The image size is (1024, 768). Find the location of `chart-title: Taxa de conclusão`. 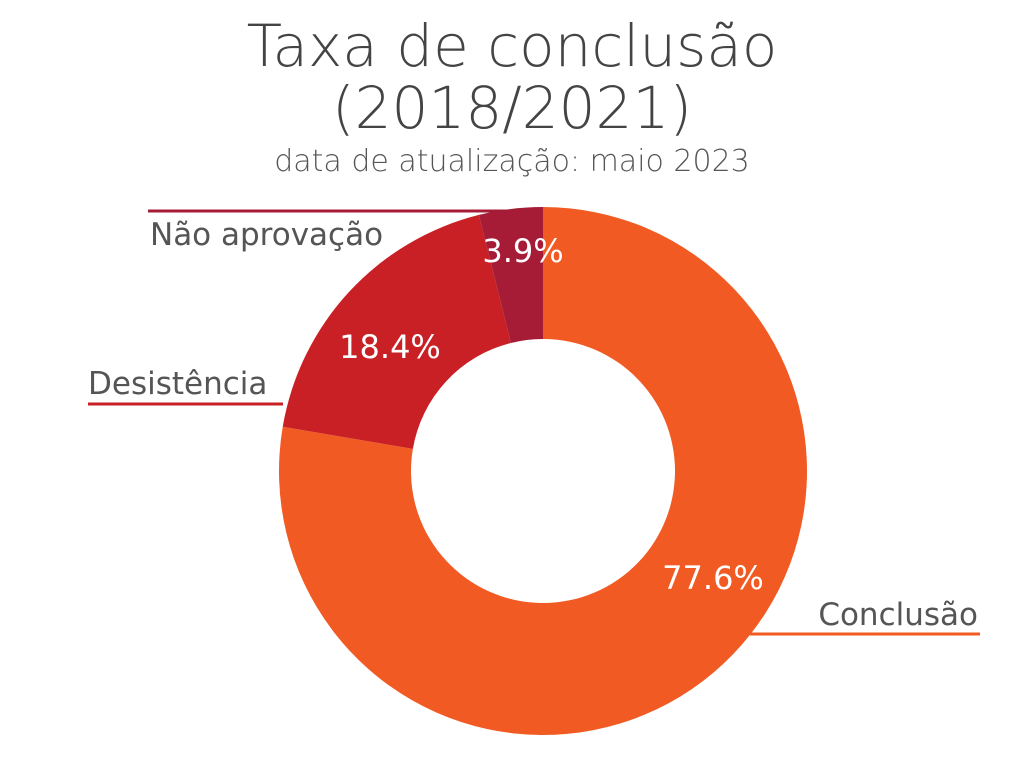

chart-title: Taxa de conclusão is located at coordinates (512, 46).